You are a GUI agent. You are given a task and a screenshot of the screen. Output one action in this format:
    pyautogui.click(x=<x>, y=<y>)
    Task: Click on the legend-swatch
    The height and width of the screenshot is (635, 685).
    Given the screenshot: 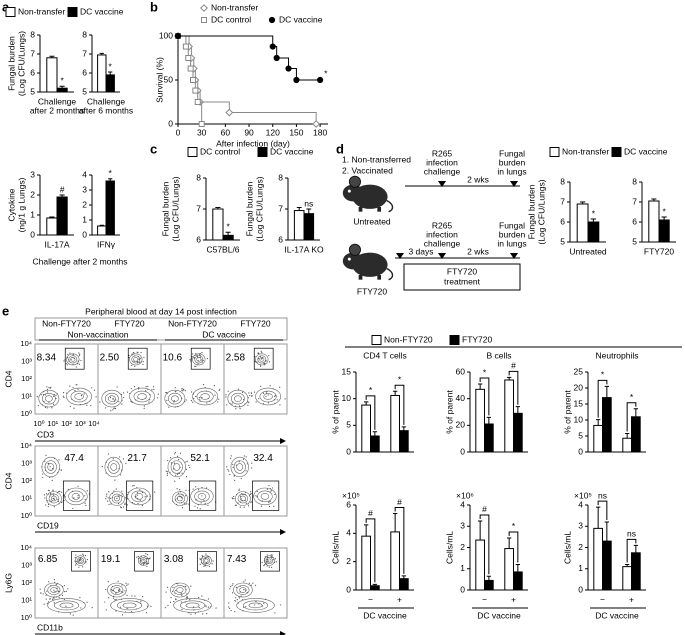 What is the action you would take?
    pyautogui.click(x=10, y=12)
    